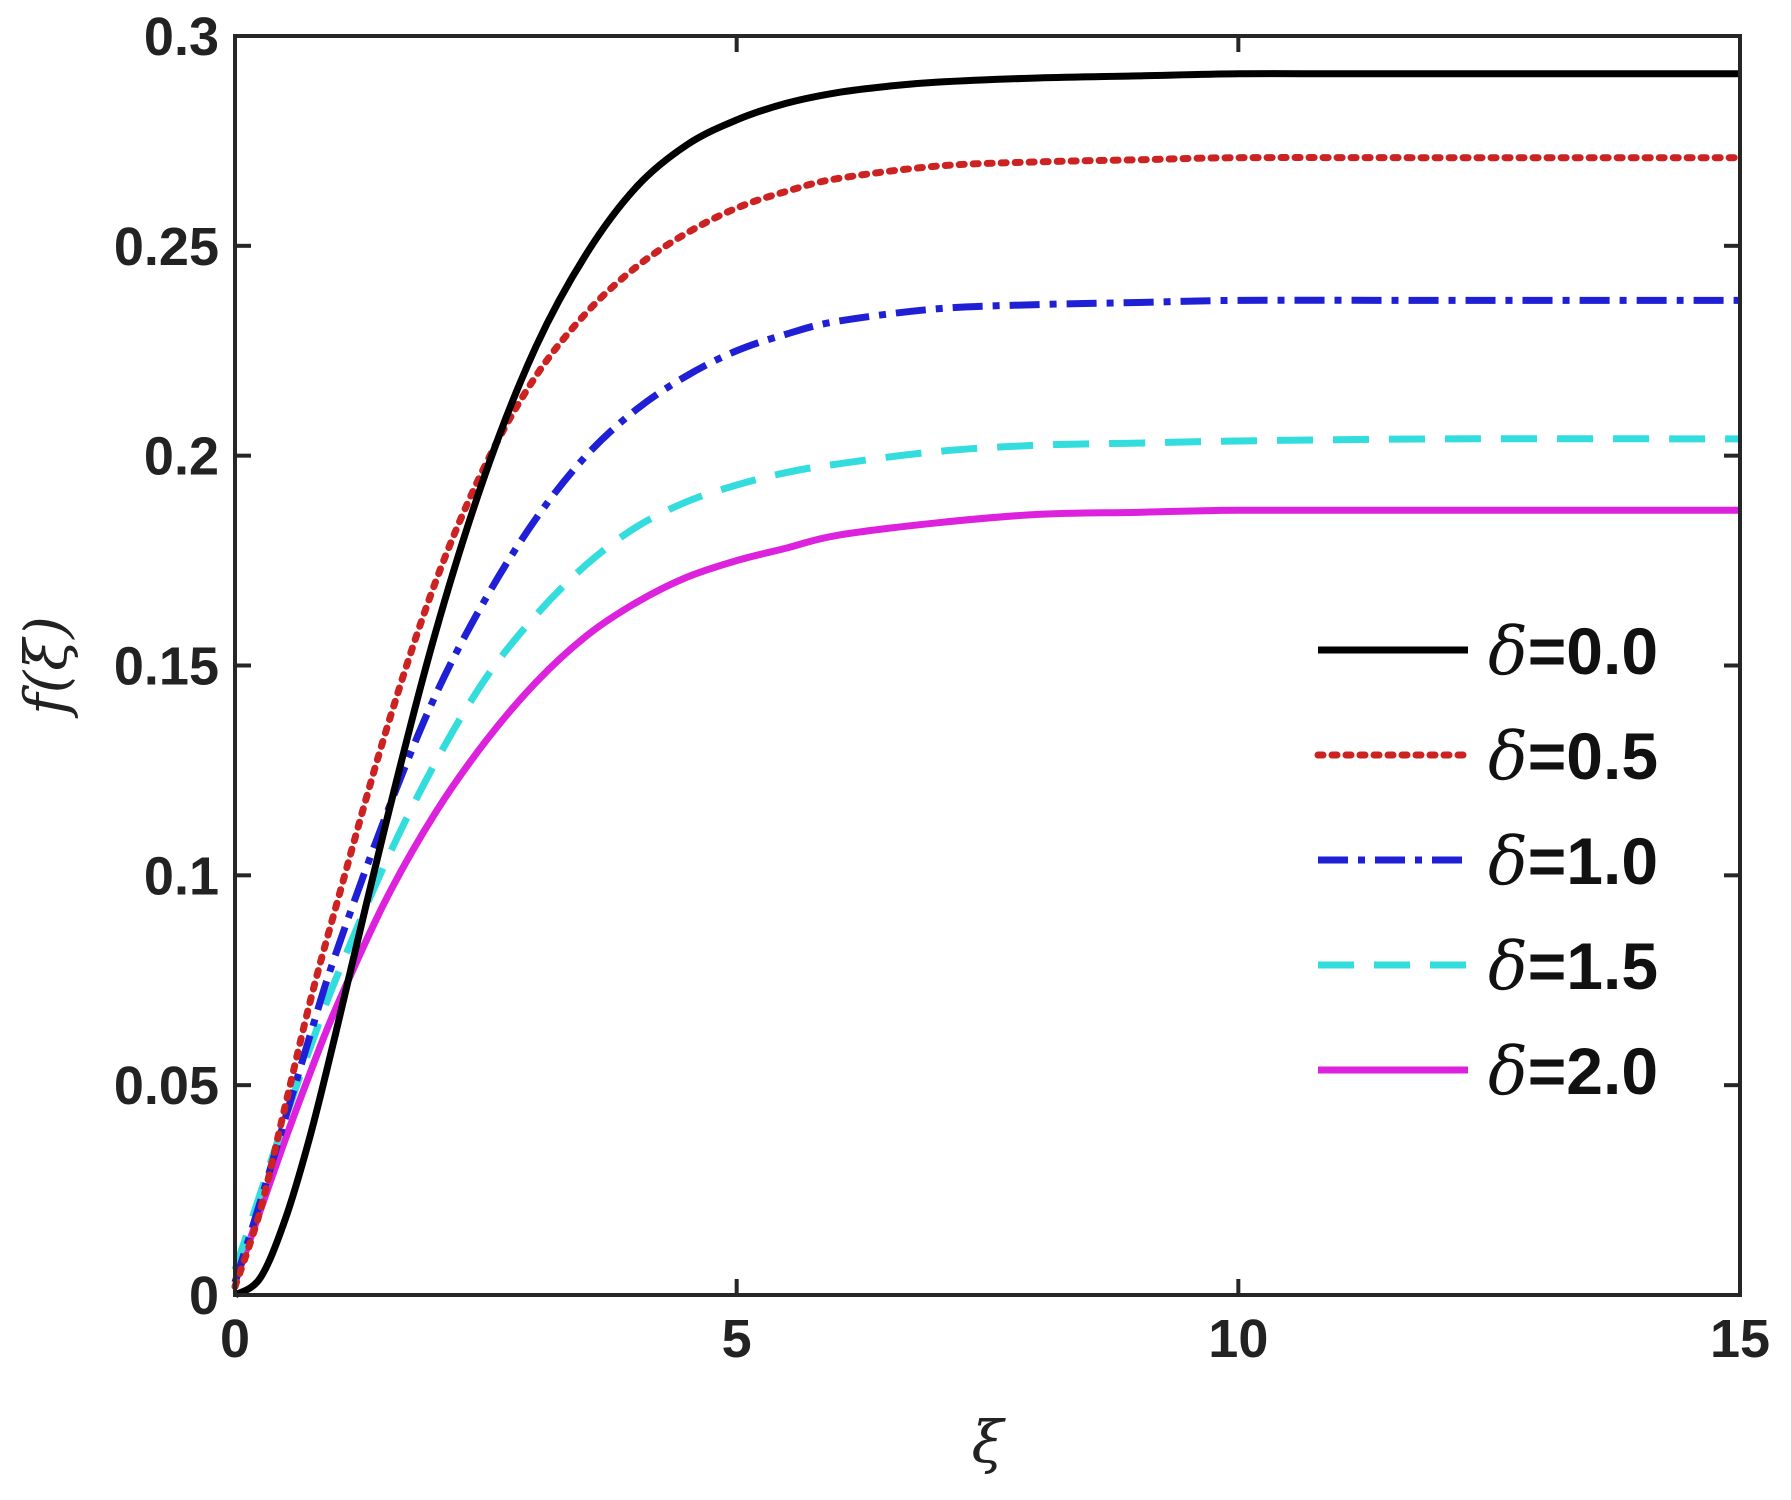  I want to click on y-tick-label-1: 0.05, so click(166, 1086).